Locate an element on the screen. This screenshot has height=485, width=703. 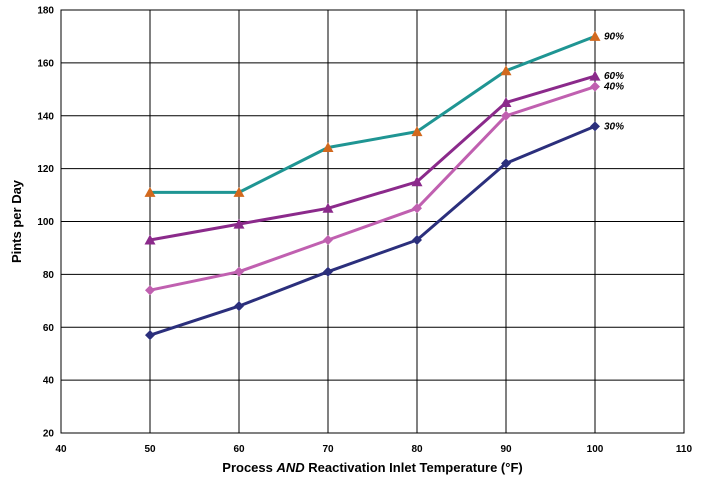
x-tick-label: 60 is located at coordinates (239, 449).